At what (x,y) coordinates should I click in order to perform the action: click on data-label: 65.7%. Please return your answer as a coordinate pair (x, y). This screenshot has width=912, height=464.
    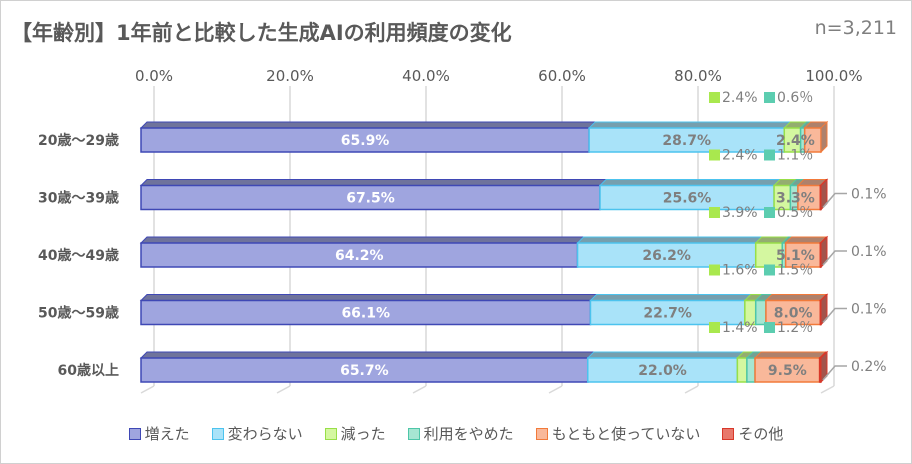
    Looking at the image, I should click on (364, 371).